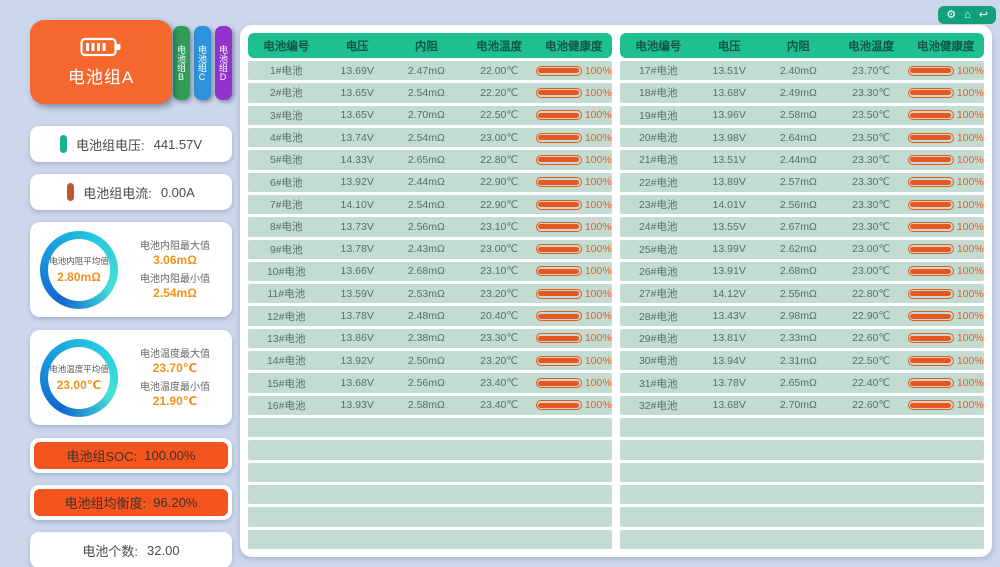  What do you see at coordinates (658, 316) in the screenshot?
I see `battery-id-cell: 28#电池` at bounding box center [658, 316].